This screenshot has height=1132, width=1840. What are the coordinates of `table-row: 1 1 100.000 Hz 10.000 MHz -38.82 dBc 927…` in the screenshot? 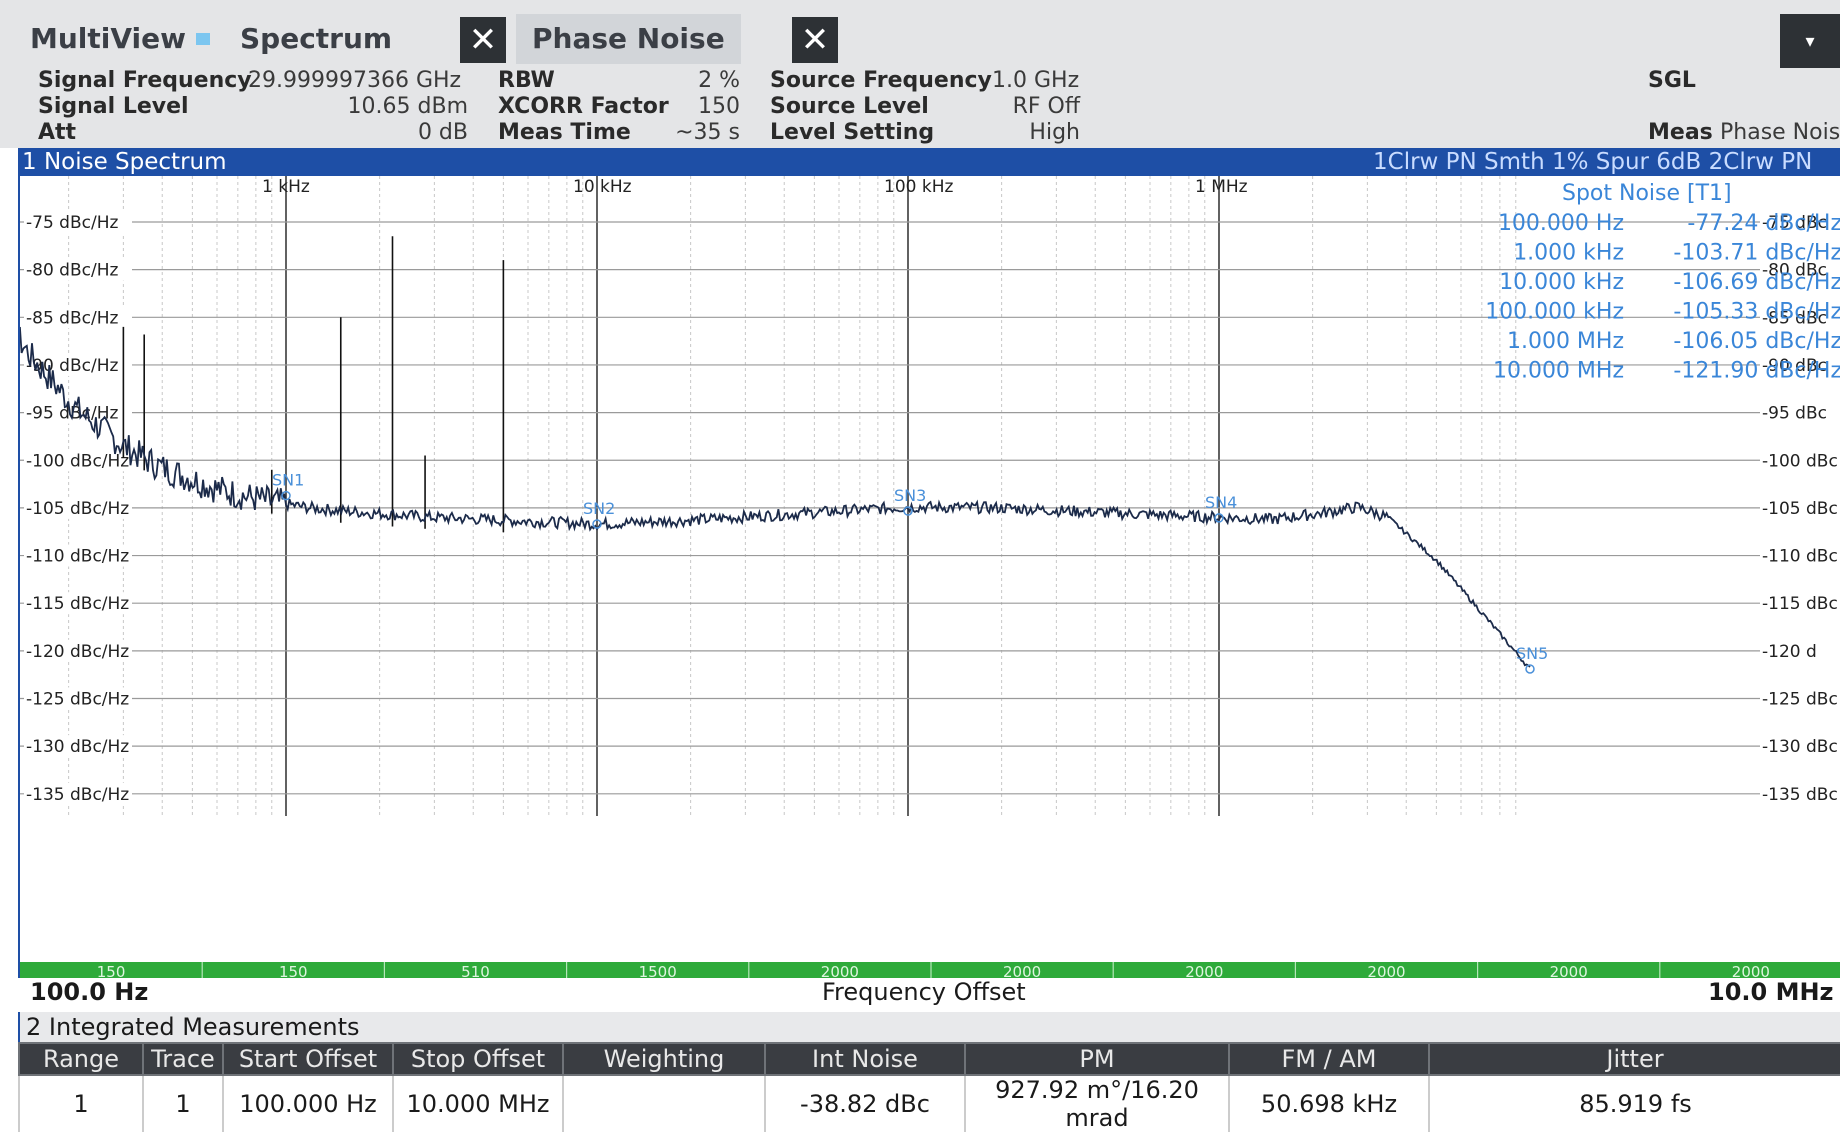 It's located at (929, 1103).